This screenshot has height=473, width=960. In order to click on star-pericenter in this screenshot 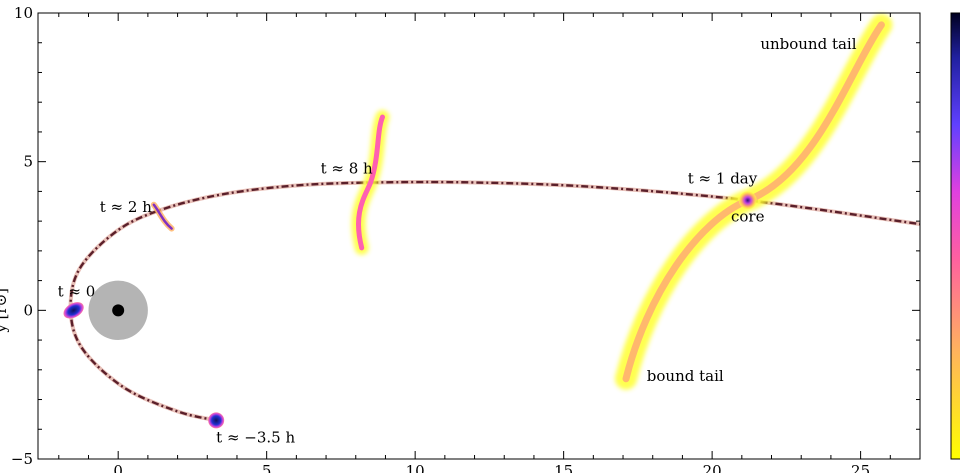, I will do `click(73, 310)`.